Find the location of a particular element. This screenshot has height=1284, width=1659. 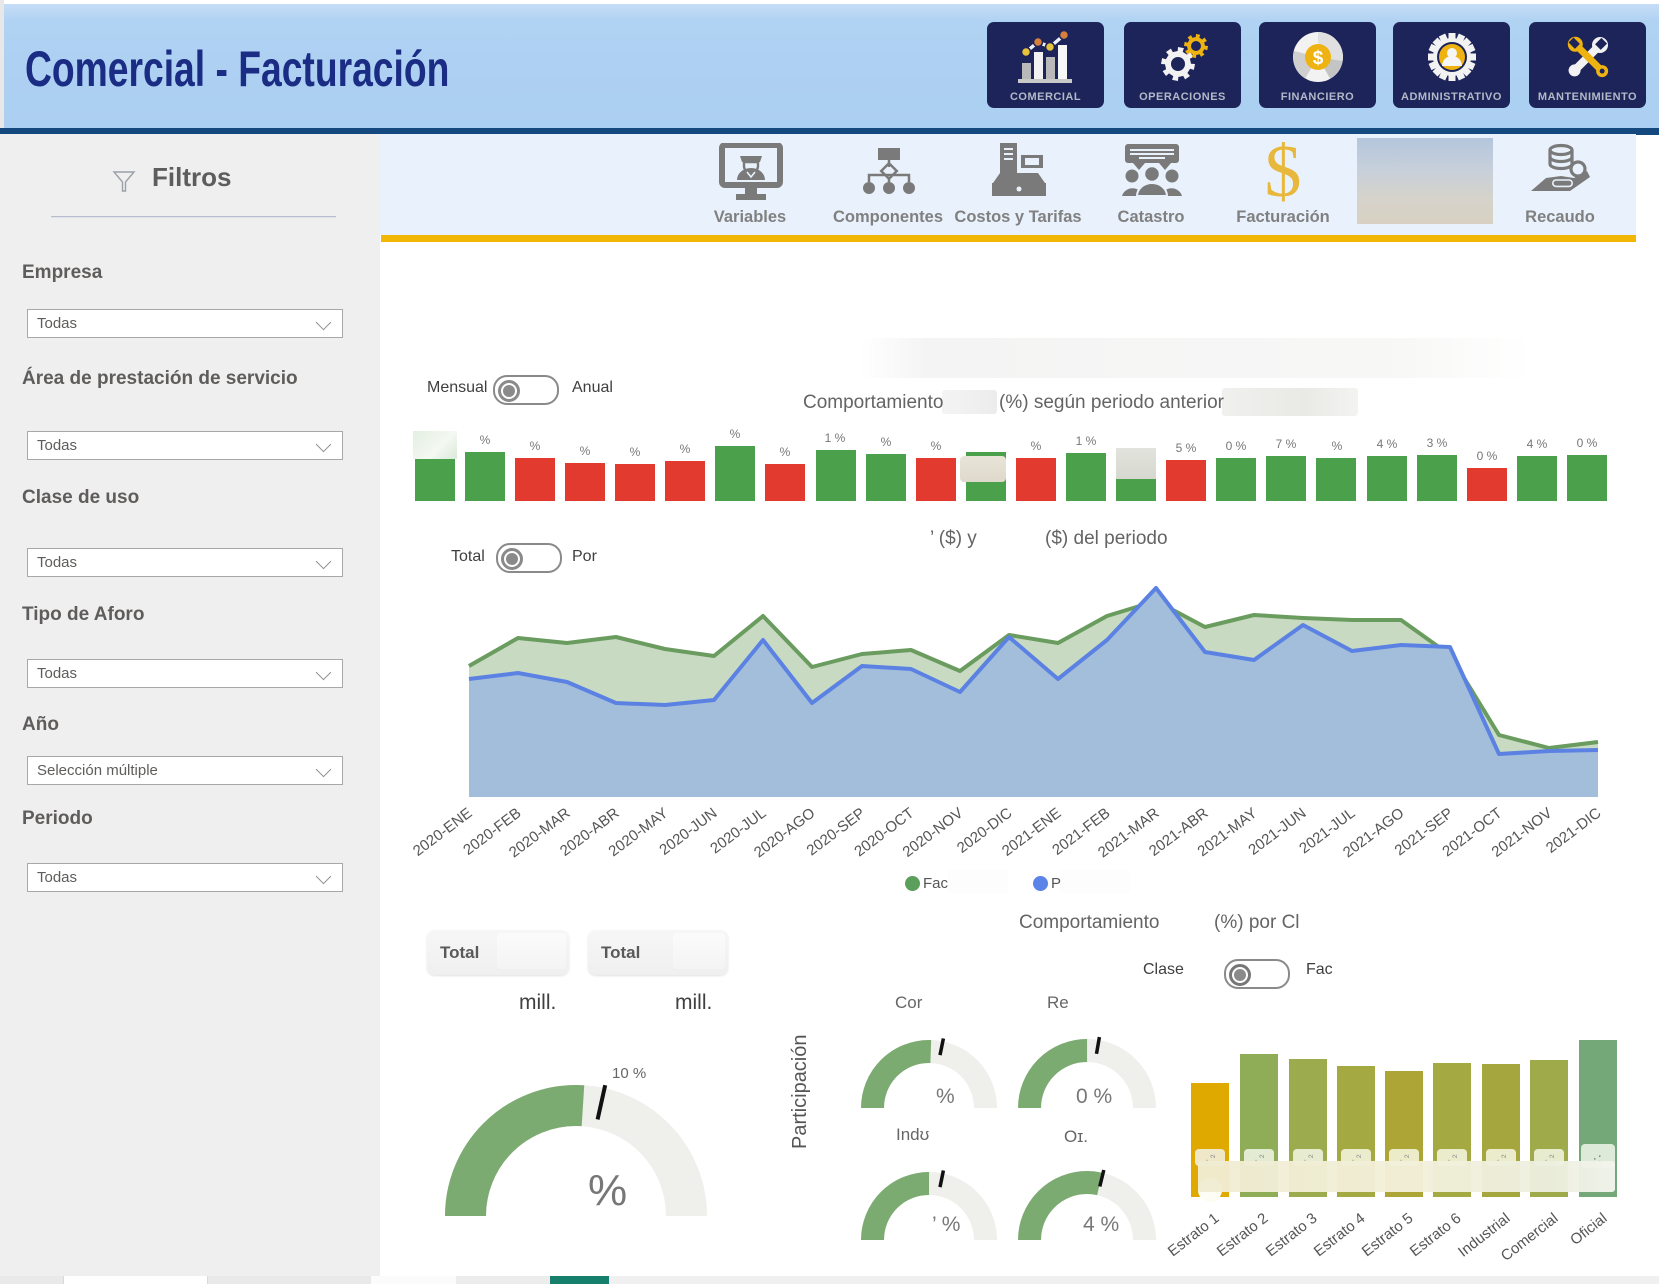

svg-text: Re is located at coordinates (1058, 1002).